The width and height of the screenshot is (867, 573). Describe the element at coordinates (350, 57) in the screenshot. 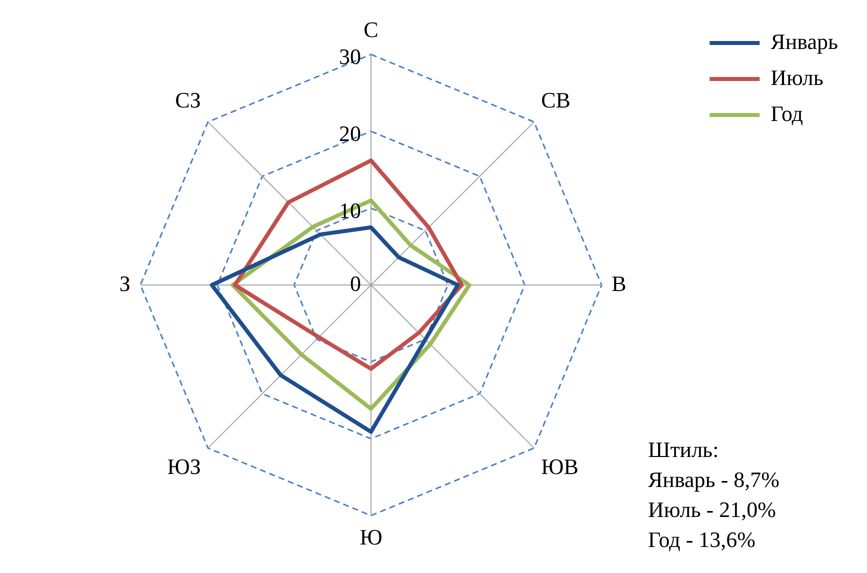

I see `y-tick-label: 30` at that location.